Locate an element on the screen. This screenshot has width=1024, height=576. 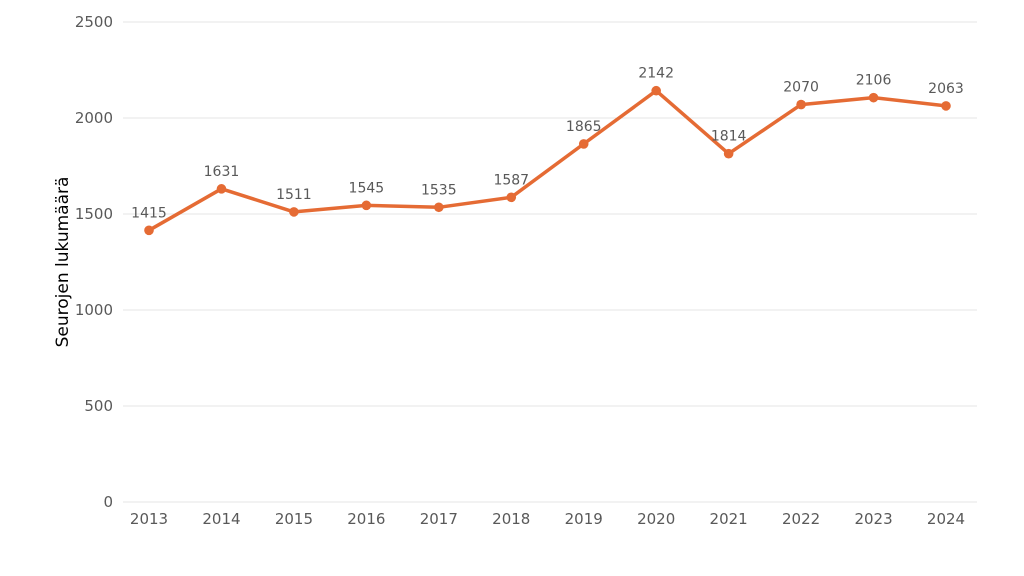
x-tick-label: 2020 is located at coordinates (656, 519).